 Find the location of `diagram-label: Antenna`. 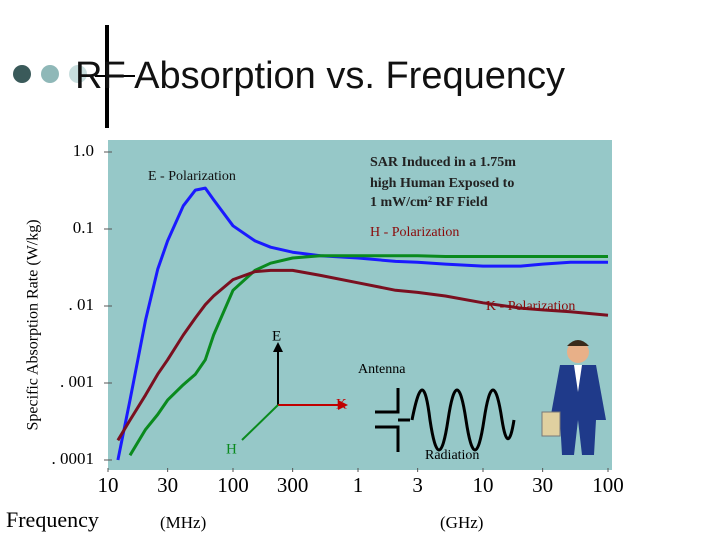

diagram-label: Antenna is located at coordinates (382, 369).